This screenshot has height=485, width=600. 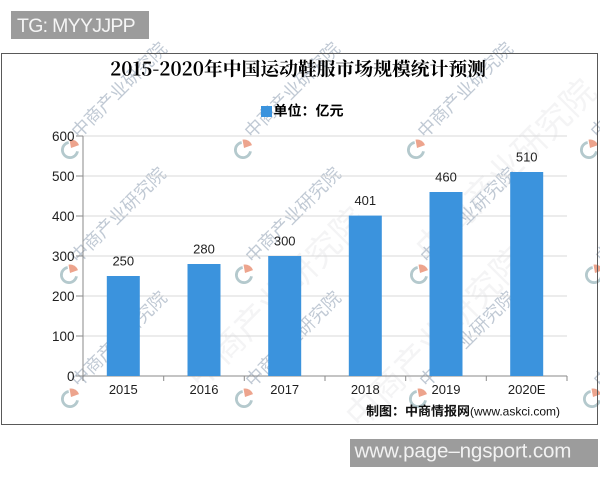 What do you see at coordinates (63, 176) in the screenshot?
I see `svg-text: 500` at bounding box center [63, 176].